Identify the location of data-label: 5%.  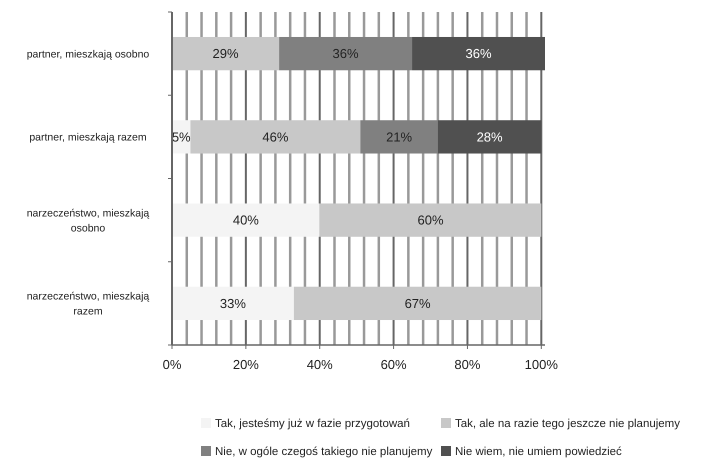
(182, 136).